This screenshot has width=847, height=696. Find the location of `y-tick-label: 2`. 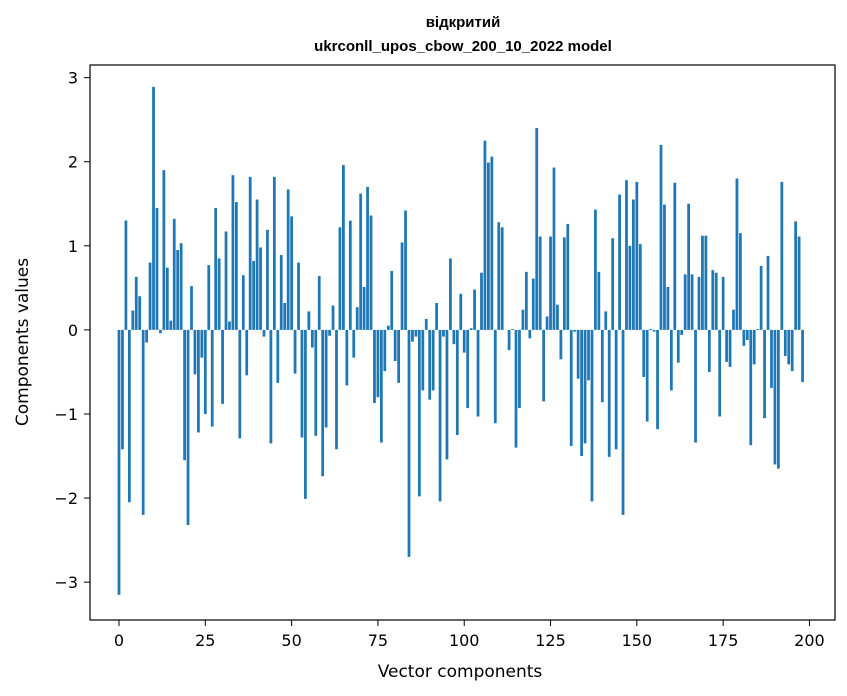

y-tick-label: 2 is located at coordinates (73, 162).